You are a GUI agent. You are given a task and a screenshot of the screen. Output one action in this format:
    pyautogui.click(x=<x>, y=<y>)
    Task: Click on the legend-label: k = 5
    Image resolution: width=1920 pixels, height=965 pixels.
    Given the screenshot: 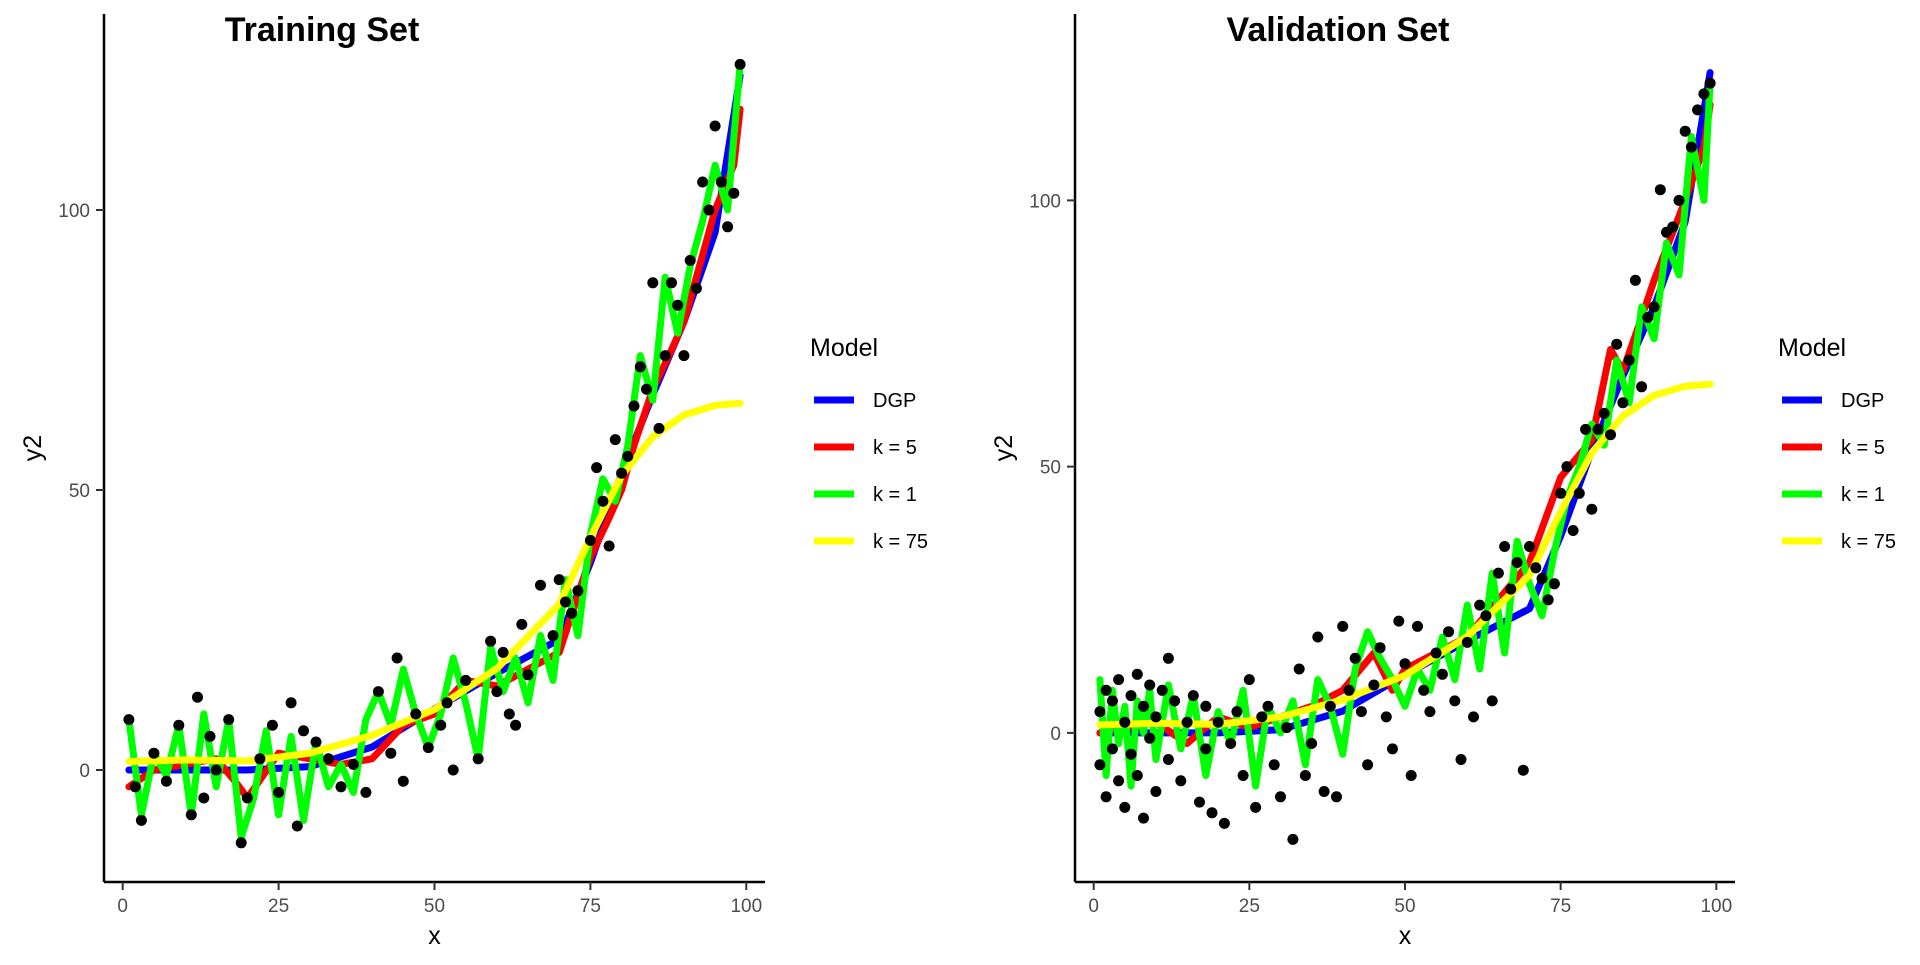 What is the action you would take?
    pyautogui.click(x=1863, y=448)
    